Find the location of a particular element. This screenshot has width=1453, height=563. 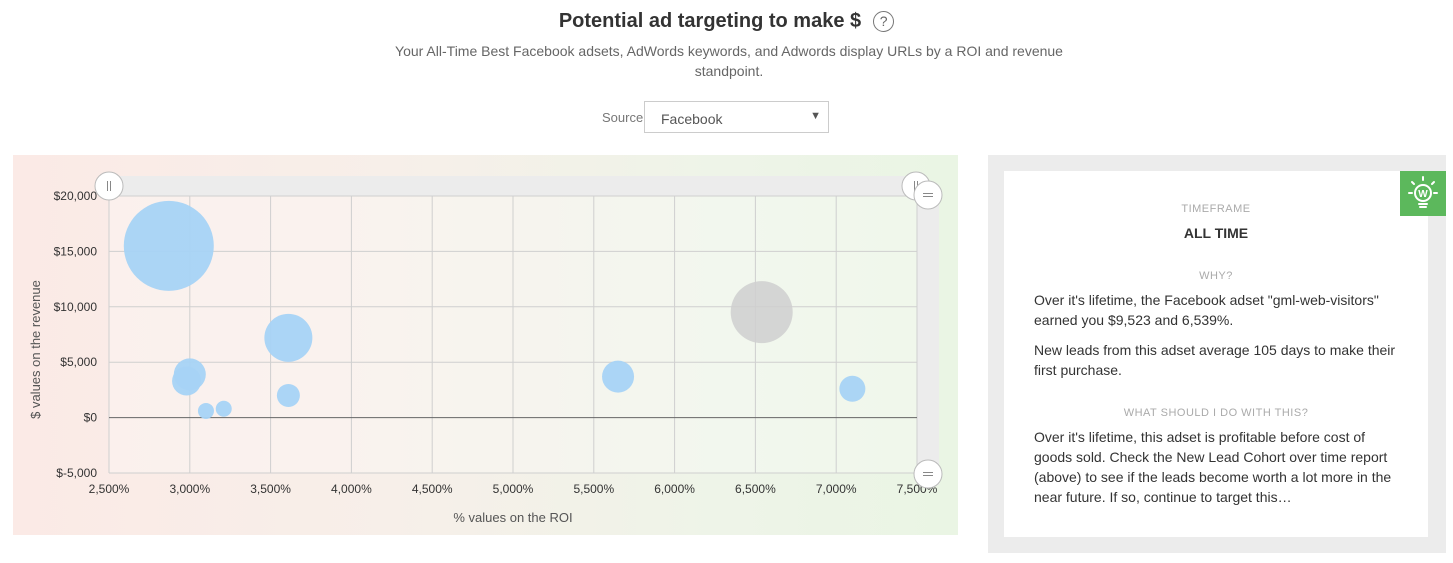

lightbulb-button: W is located at coordinates (1423, 193).